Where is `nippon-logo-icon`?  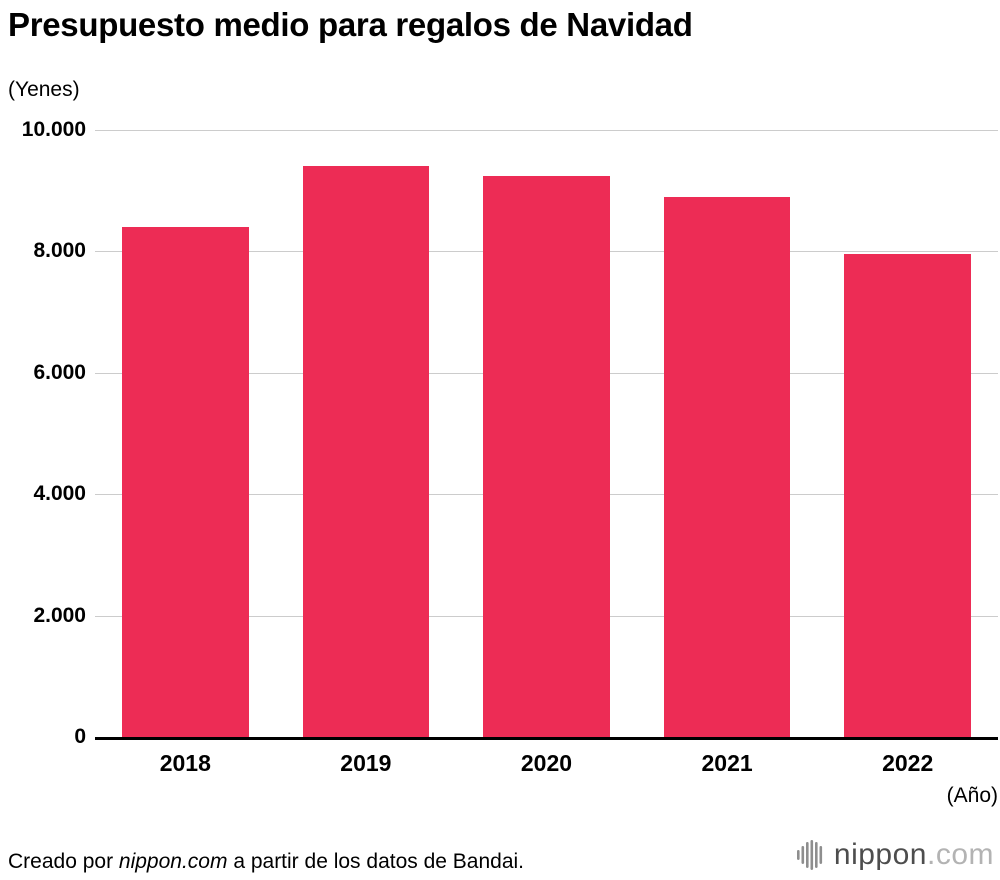
nippon-logo-icon is located at coordinates (809, 855).